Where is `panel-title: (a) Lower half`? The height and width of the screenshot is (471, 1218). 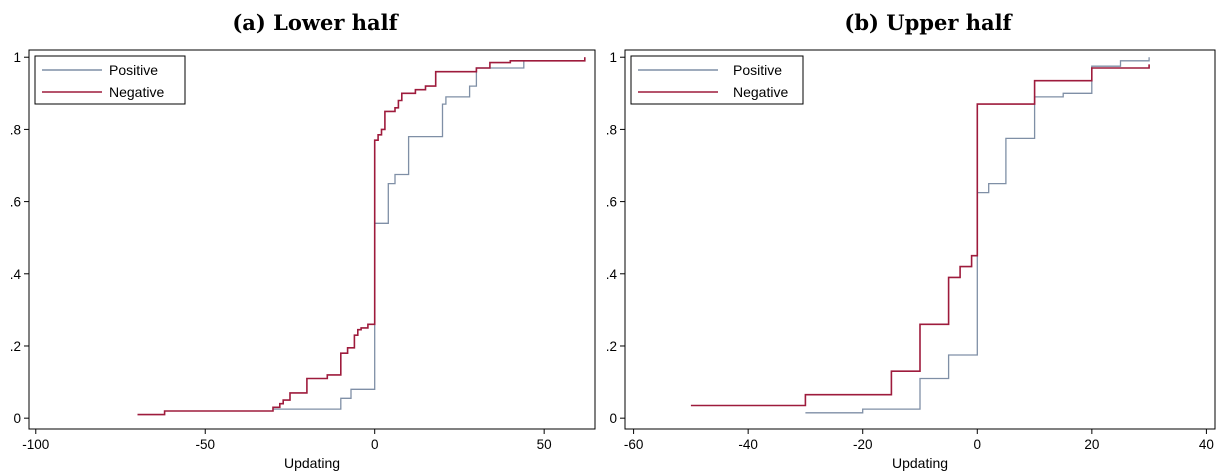
panel-title: (a) Lower half is located at coordinates (315, 22).